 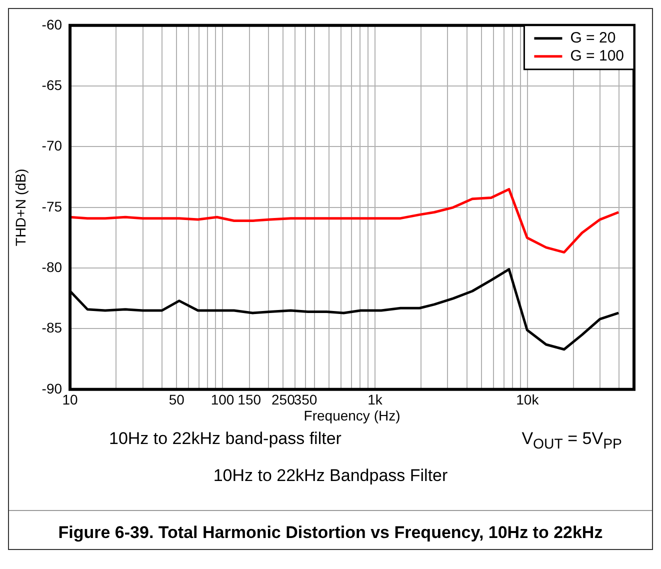 I want to click on y-tick-label: -65, so click(x=52, y=84).